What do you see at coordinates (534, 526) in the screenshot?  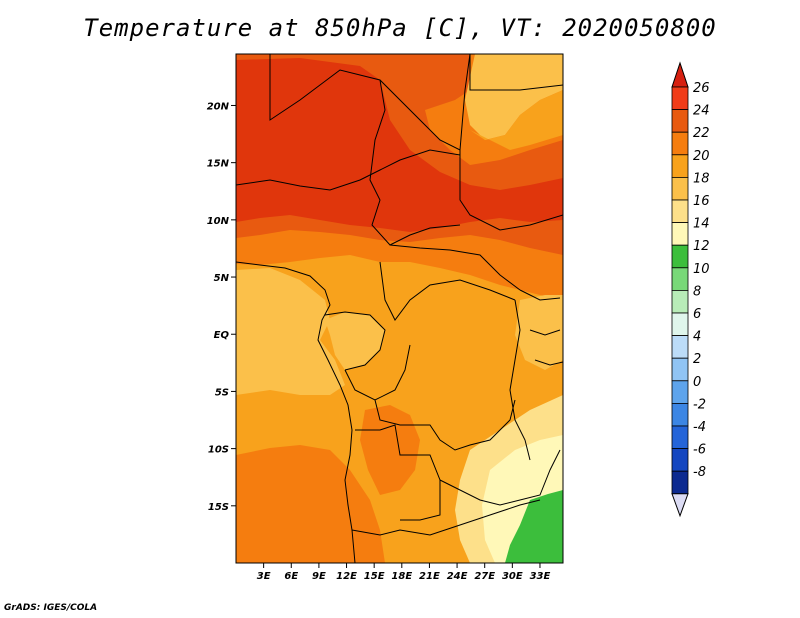 I see `field-region-se-green` at bounding box center [534, 526].